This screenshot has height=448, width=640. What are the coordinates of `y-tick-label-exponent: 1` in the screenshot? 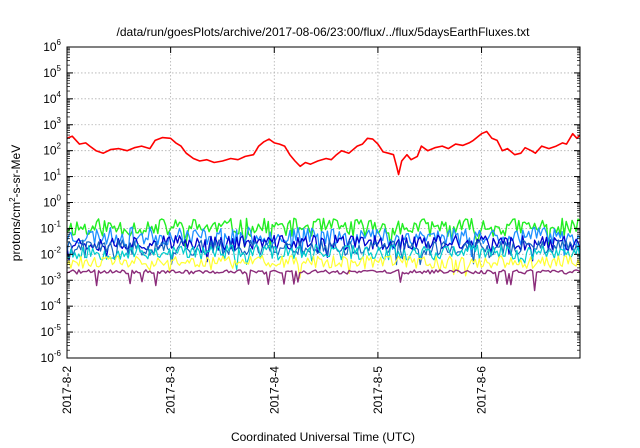 It's located at (59, 172).